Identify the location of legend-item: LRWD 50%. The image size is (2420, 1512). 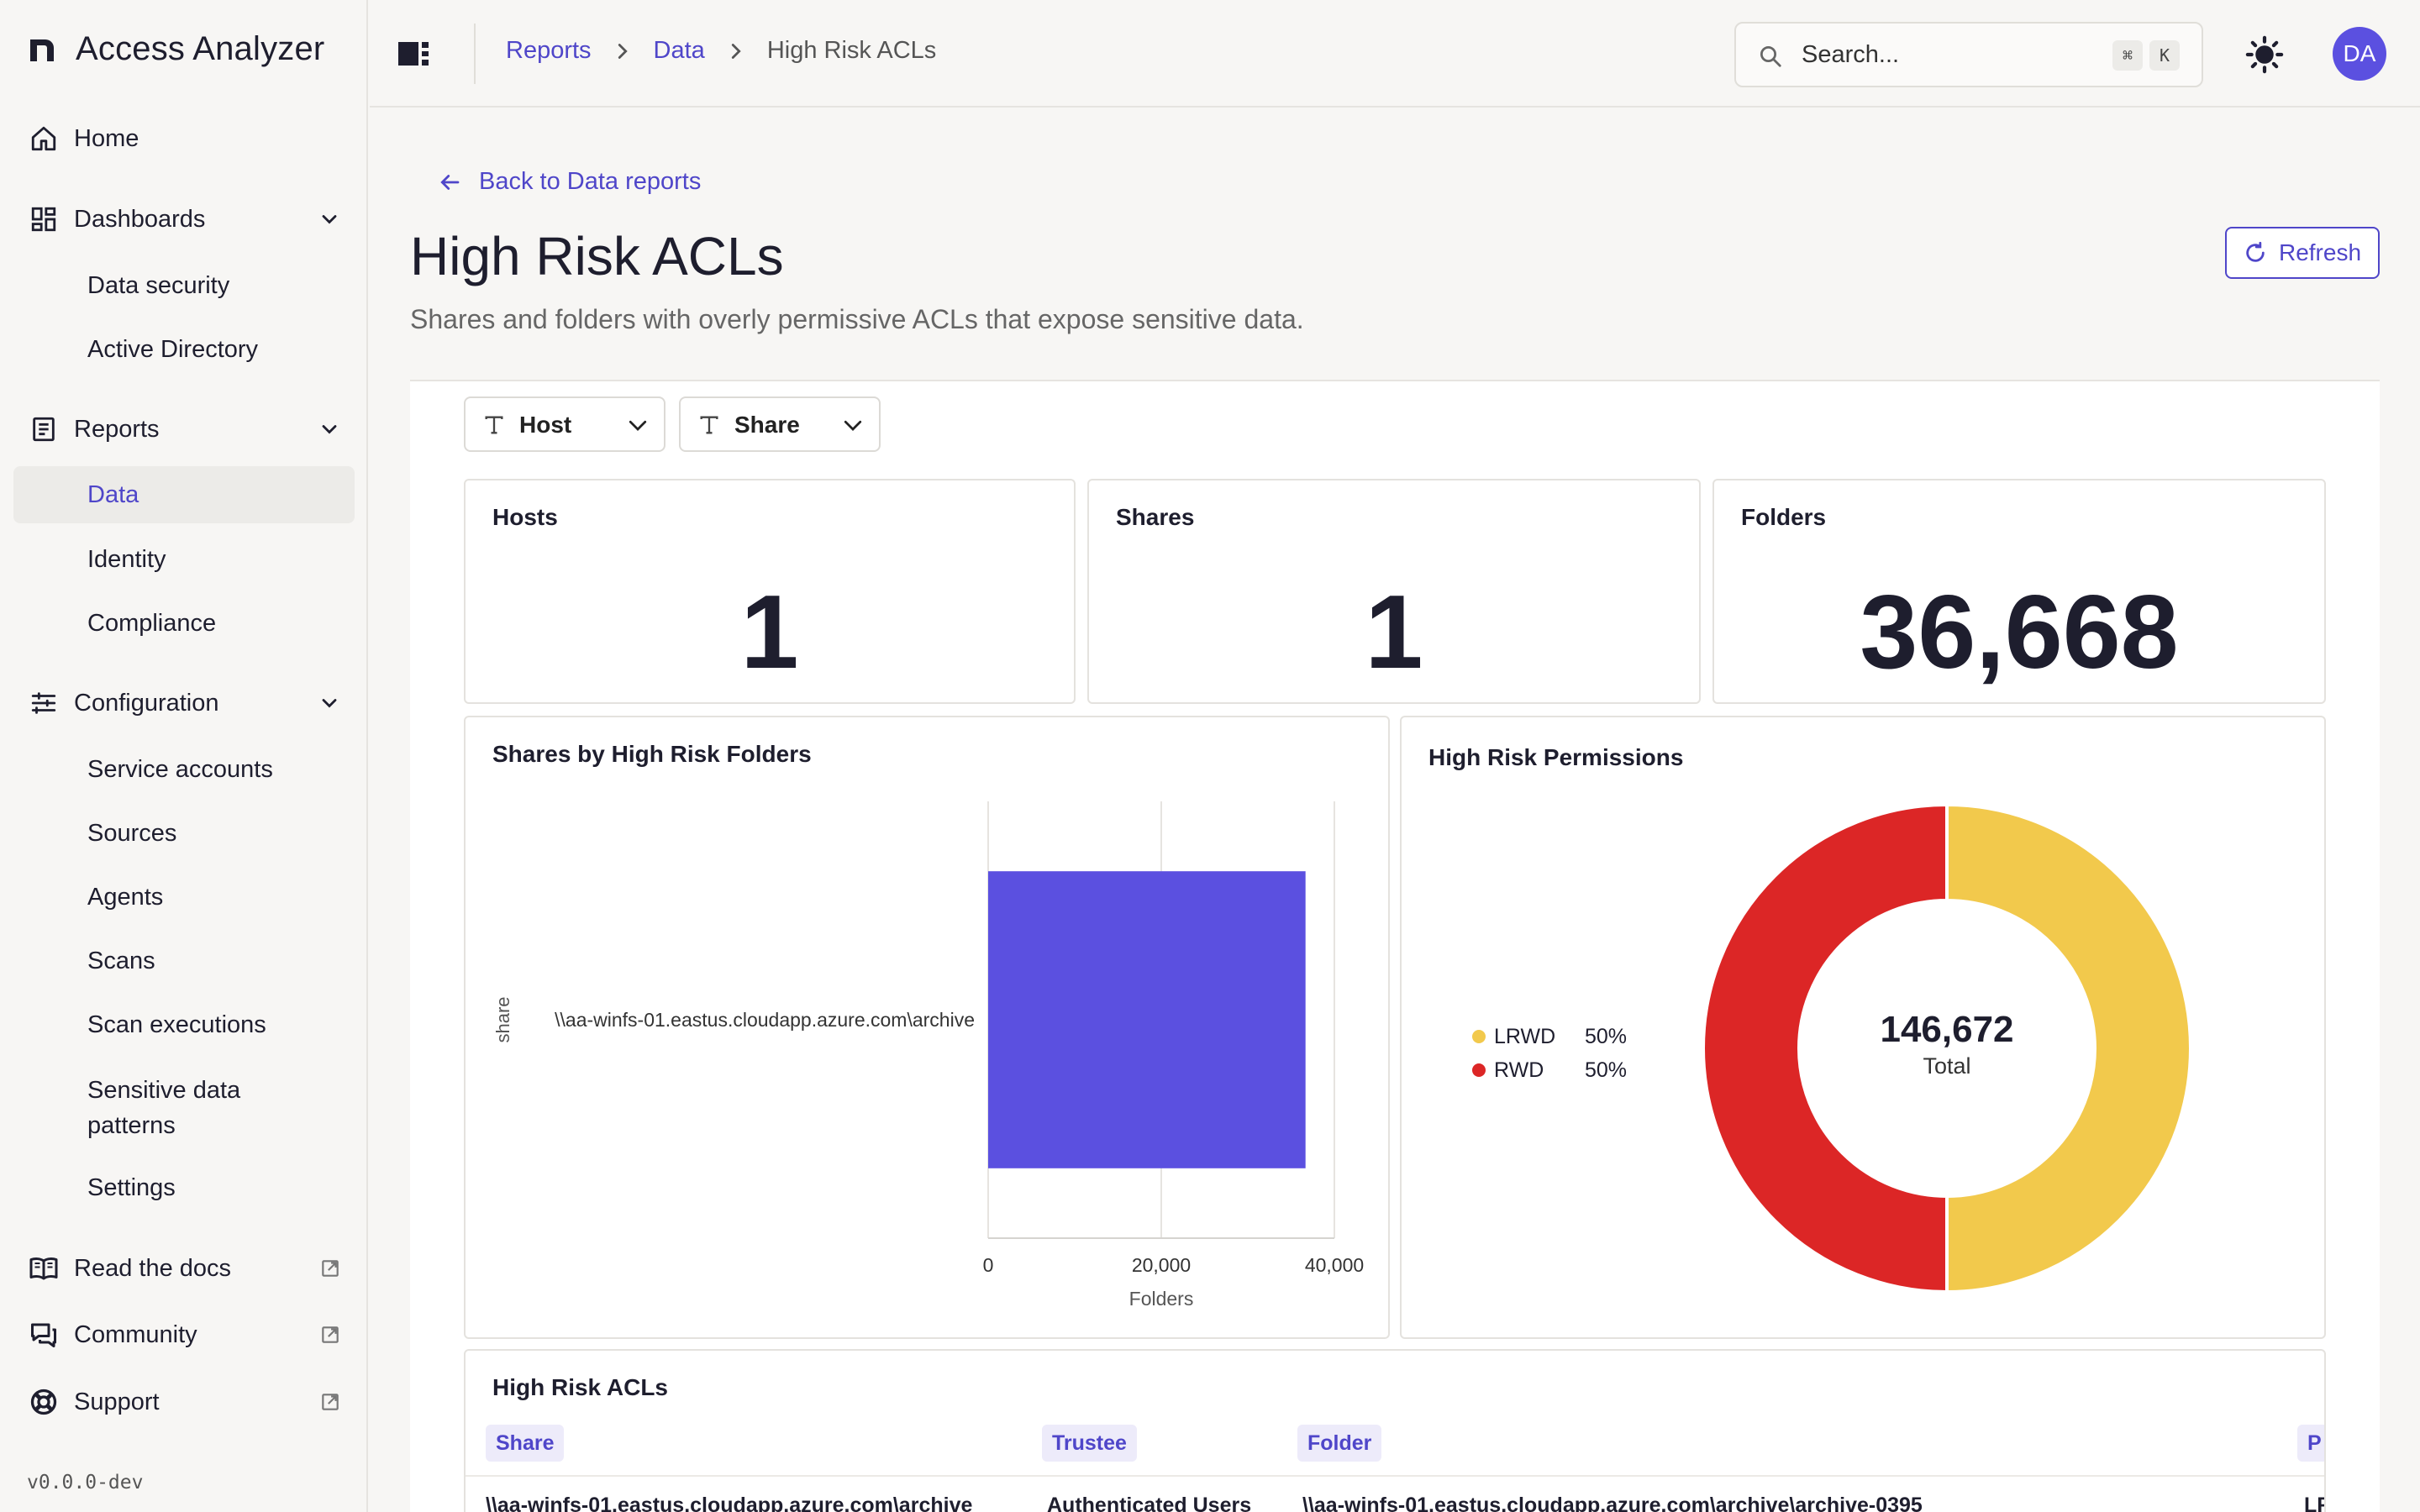
(1549, 1036).